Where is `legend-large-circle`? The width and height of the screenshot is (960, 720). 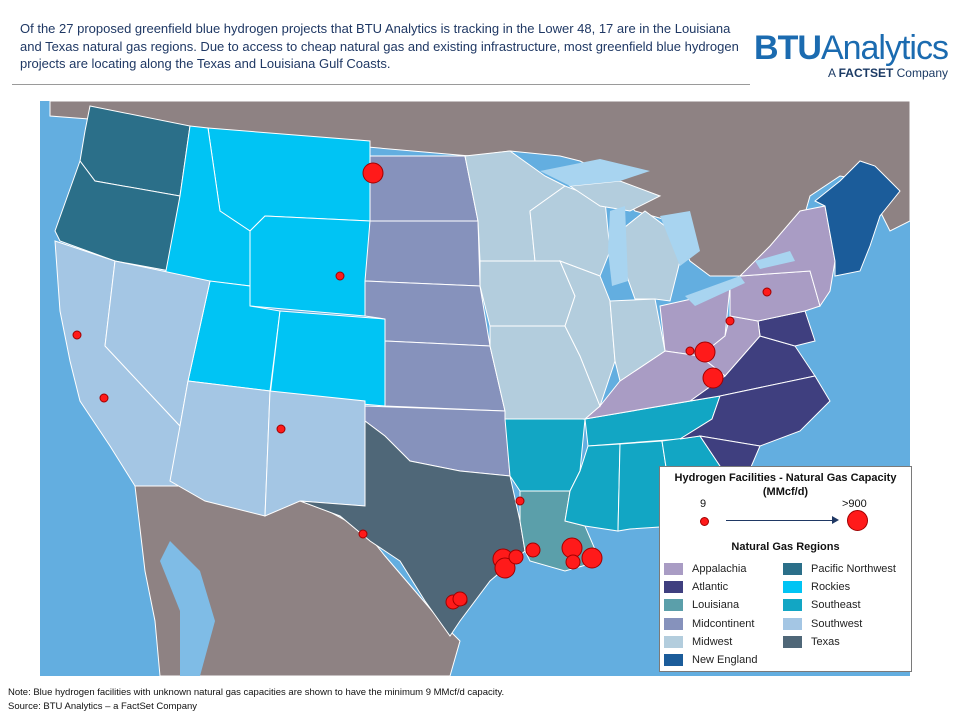 legend-large-circle is located at coordinates (857, 520).